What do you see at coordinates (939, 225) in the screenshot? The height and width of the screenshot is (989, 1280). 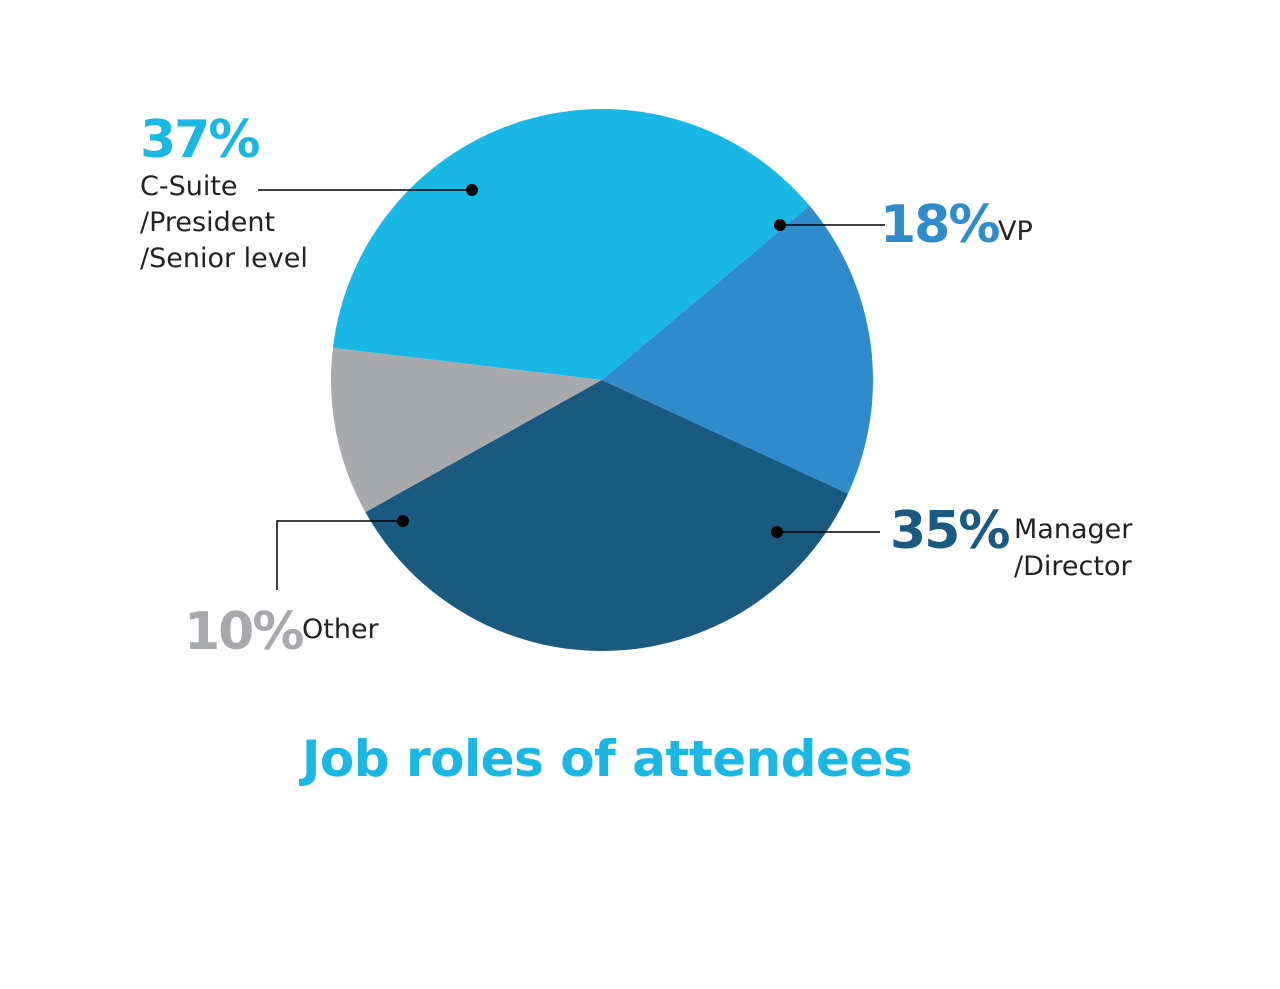 I see `slice-percent-label: 18%` at bounding box center [939, 225].